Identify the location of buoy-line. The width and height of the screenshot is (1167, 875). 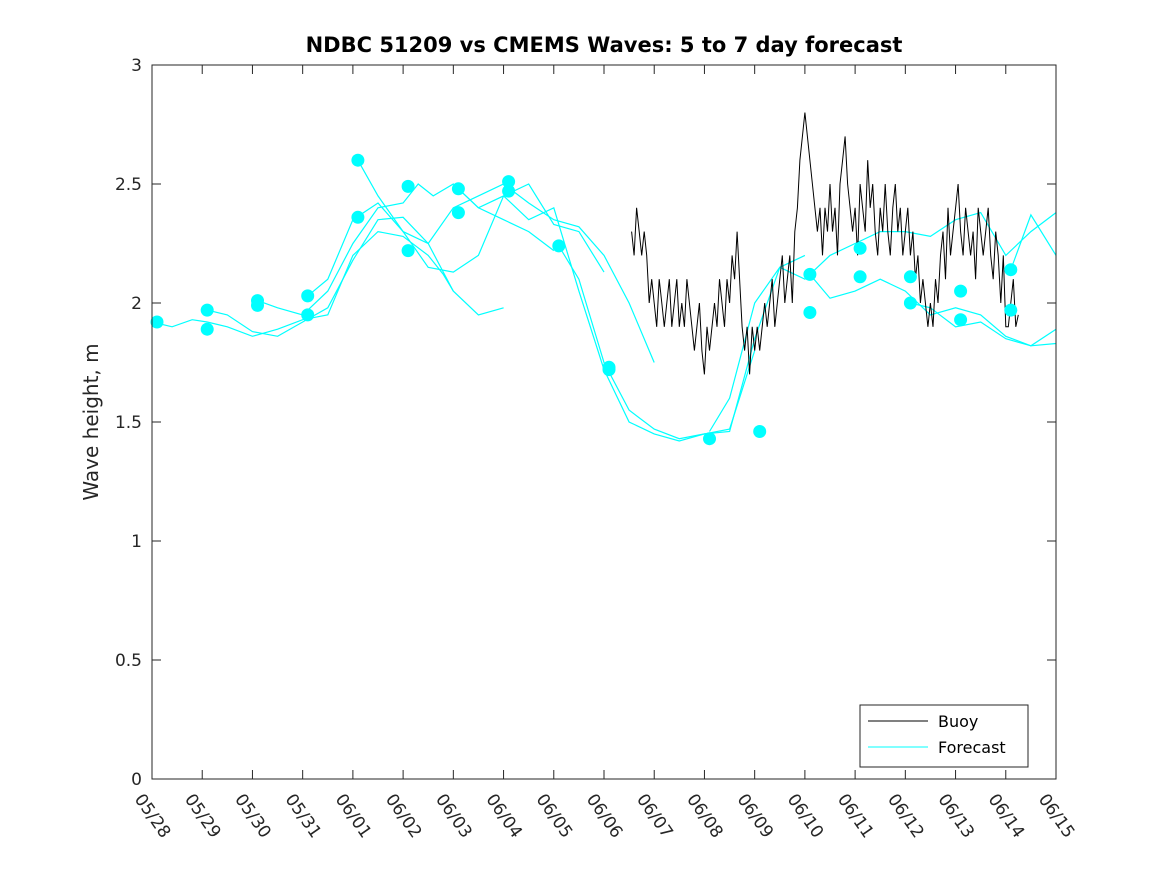
(825, 243).